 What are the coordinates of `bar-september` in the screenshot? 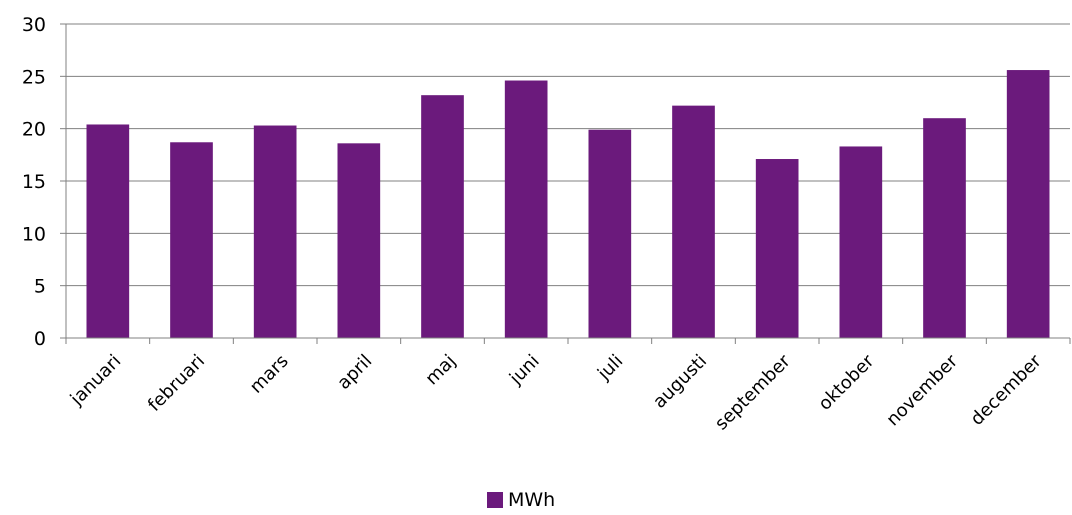 It's located at (777, 248).